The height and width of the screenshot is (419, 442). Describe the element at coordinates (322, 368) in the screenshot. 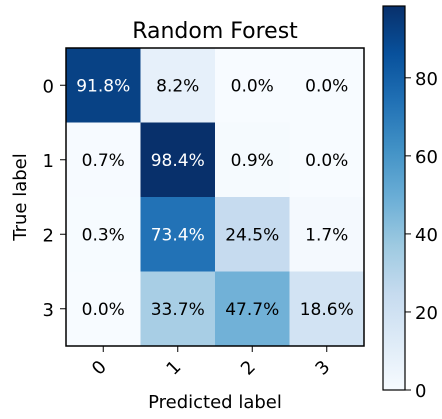

I see `x-tick-label-3: 3` at that location.